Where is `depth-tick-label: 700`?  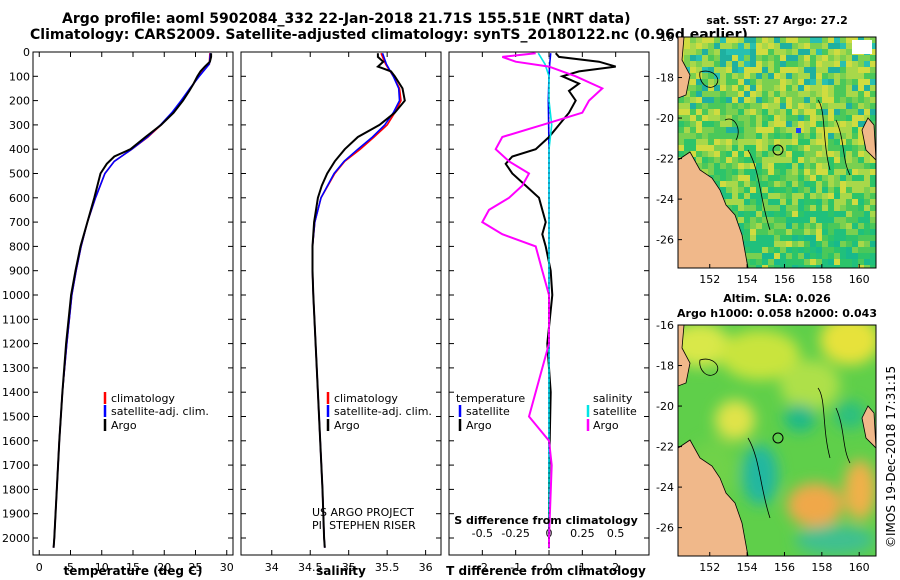
depth-tick-label: 700 is located at coordinates (19, 222).